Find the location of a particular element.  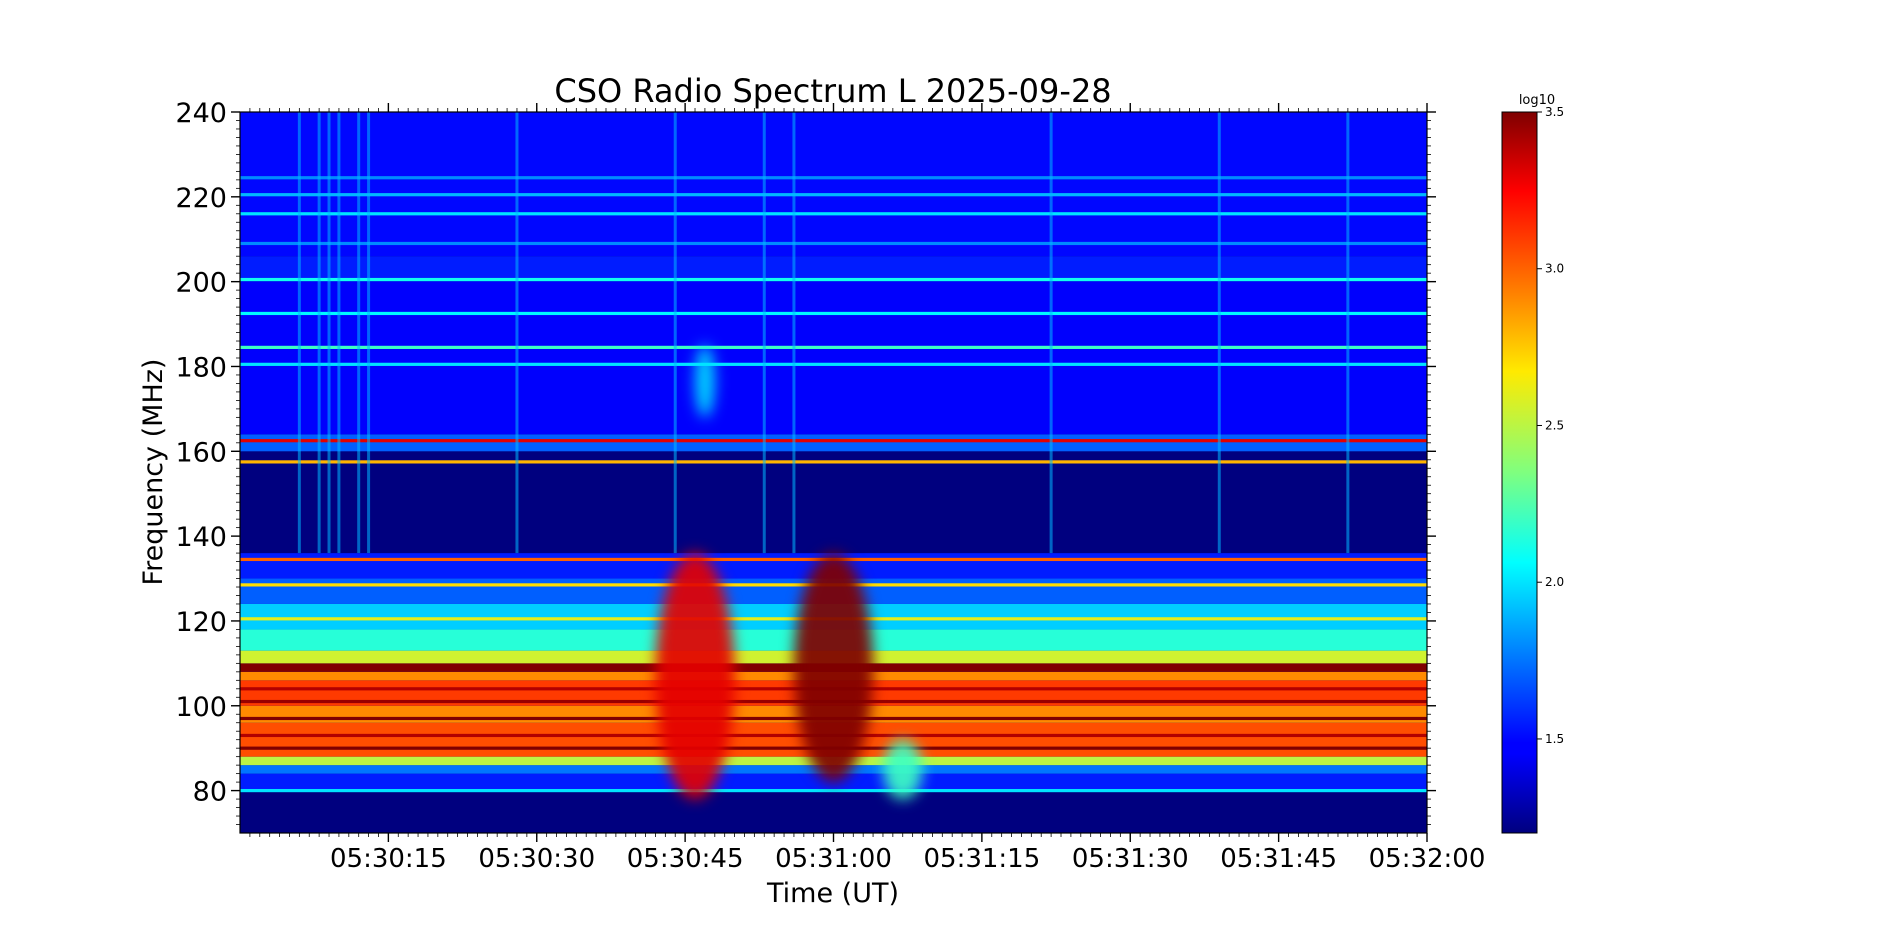

colorbar-tick-label: 1.5 is located at coordinates (1554, 739).